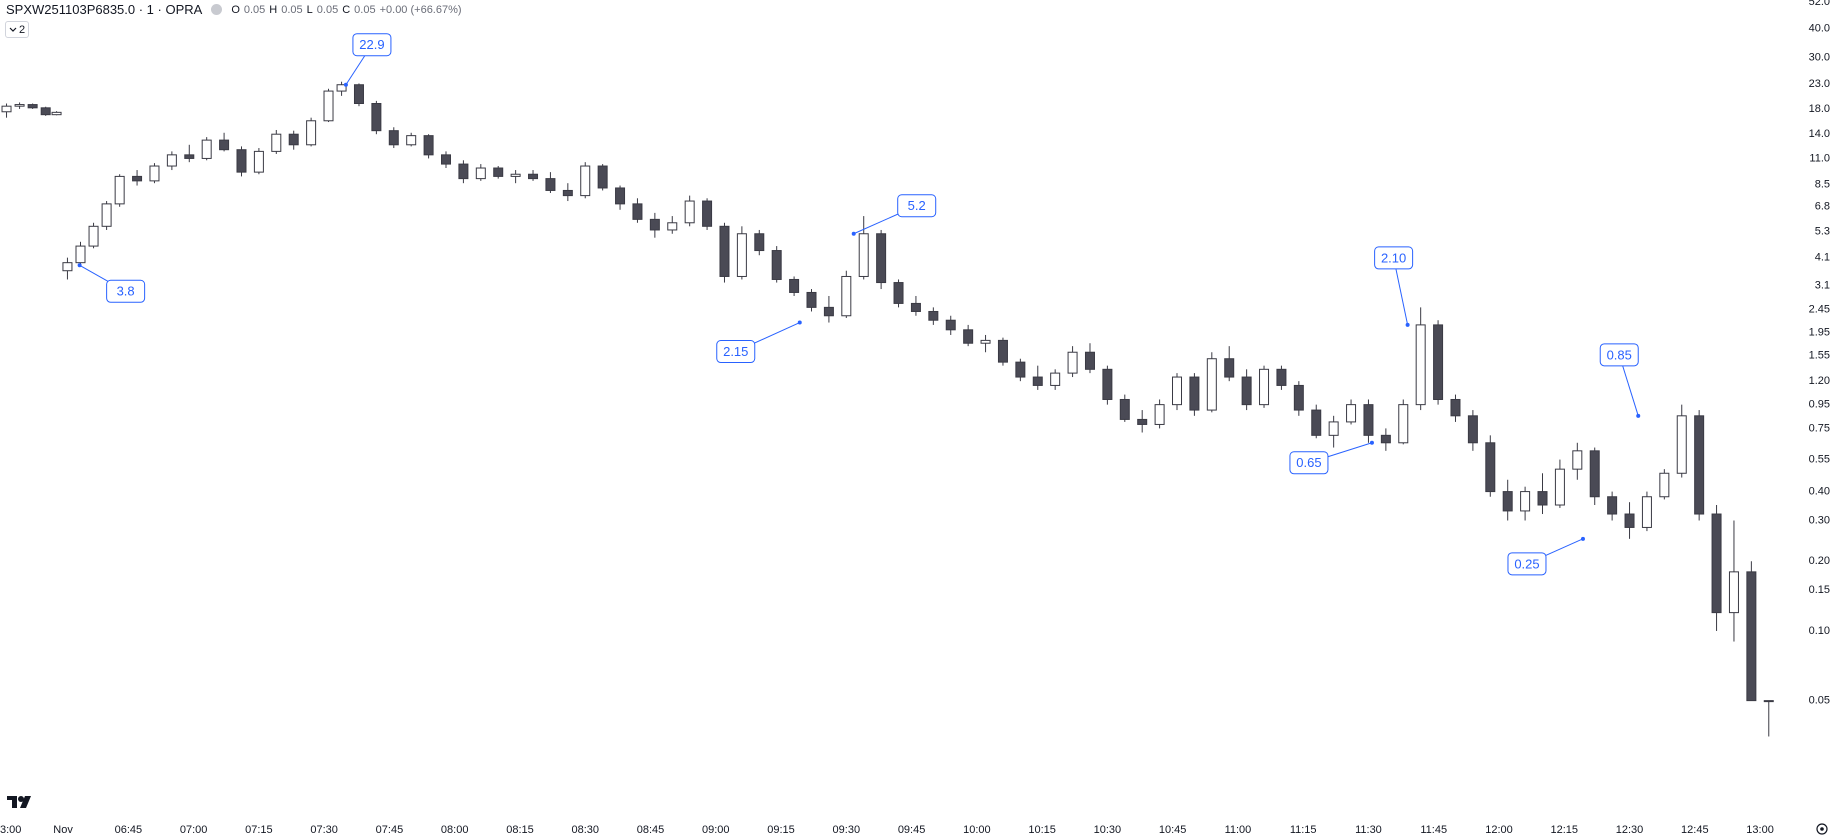 This screenshot has width=1834, height=839. I want to click on x-tick-label: 09:45, so click(912, 830).